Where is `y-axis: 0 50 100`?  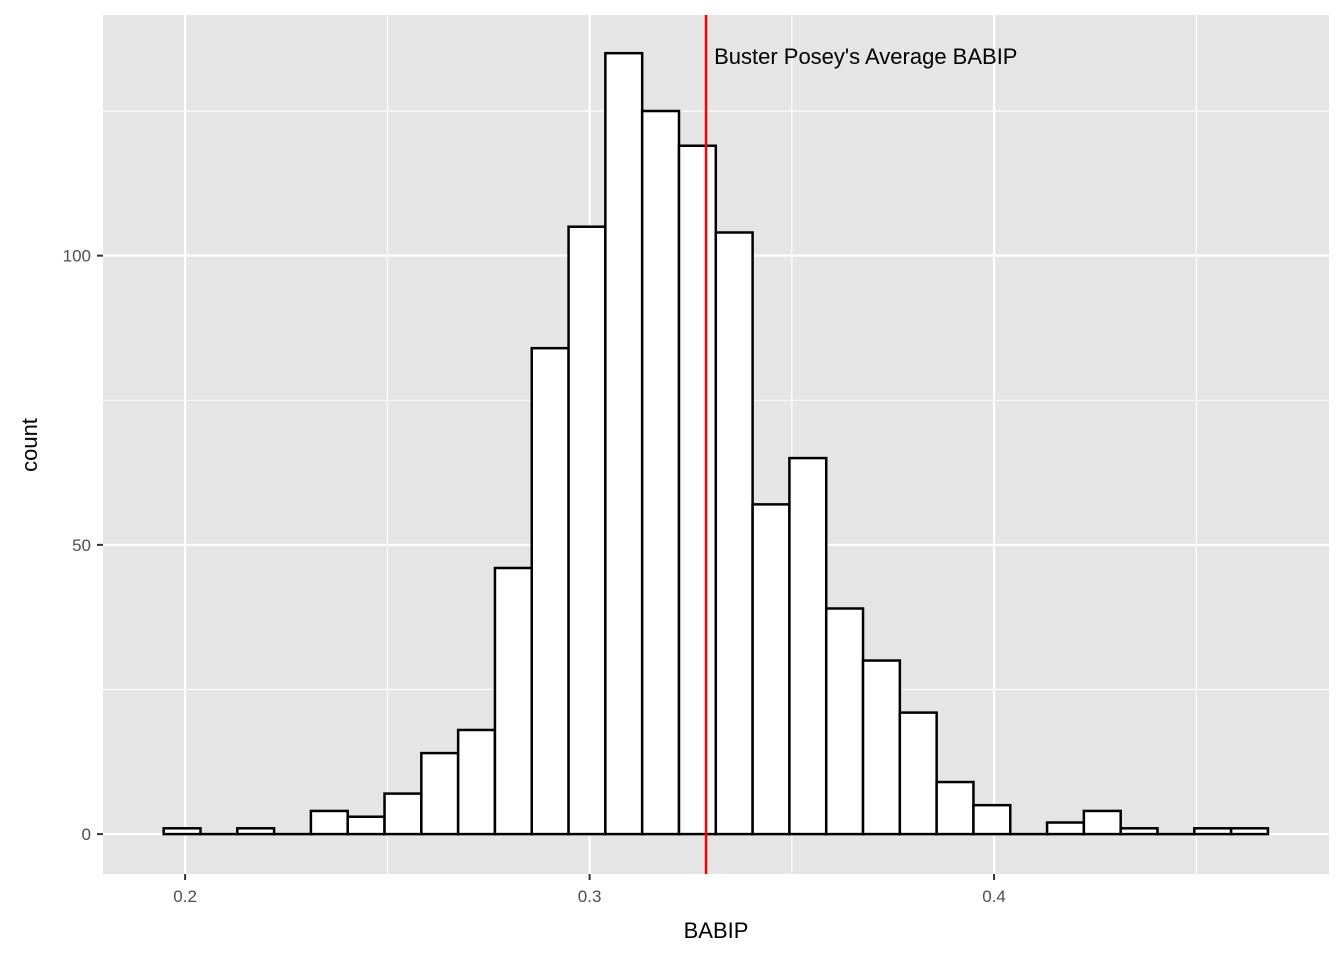 y-axis: 0 50 100 is located at coordinates (83, 545).